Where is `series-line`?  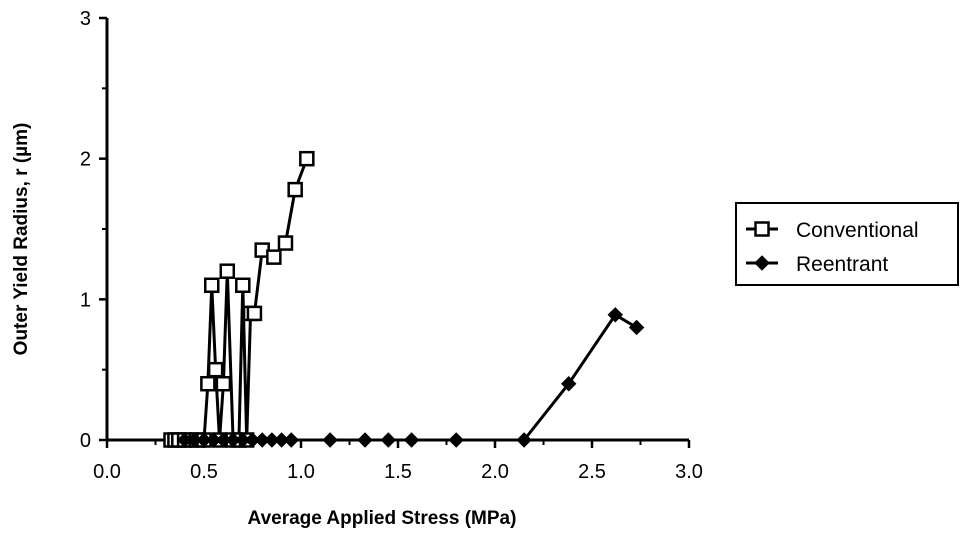 series-line is located at coordinates (240, 300).